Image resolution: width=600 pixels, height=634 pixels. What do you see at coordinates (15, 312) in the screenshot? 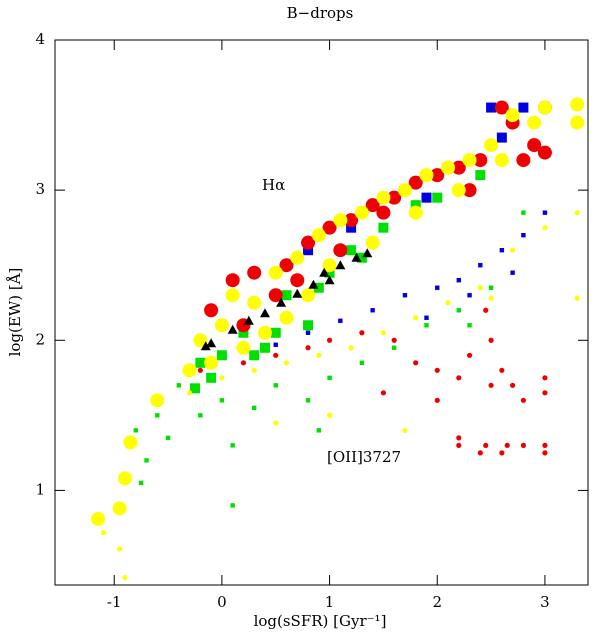
I see `y-axis-label: log(EW) [Å]` at bounding box center [15, 312].